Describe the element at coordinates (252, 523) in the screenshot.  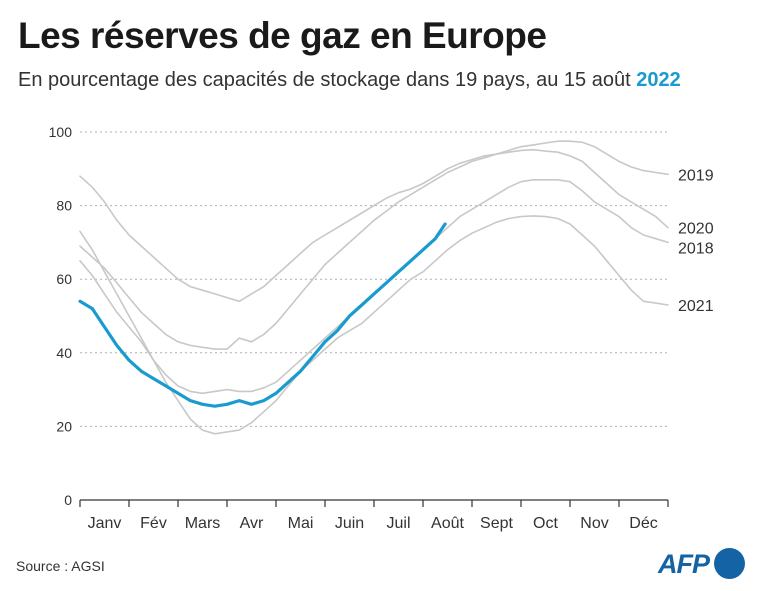
I see `x-tick-label: Avr` at that location.